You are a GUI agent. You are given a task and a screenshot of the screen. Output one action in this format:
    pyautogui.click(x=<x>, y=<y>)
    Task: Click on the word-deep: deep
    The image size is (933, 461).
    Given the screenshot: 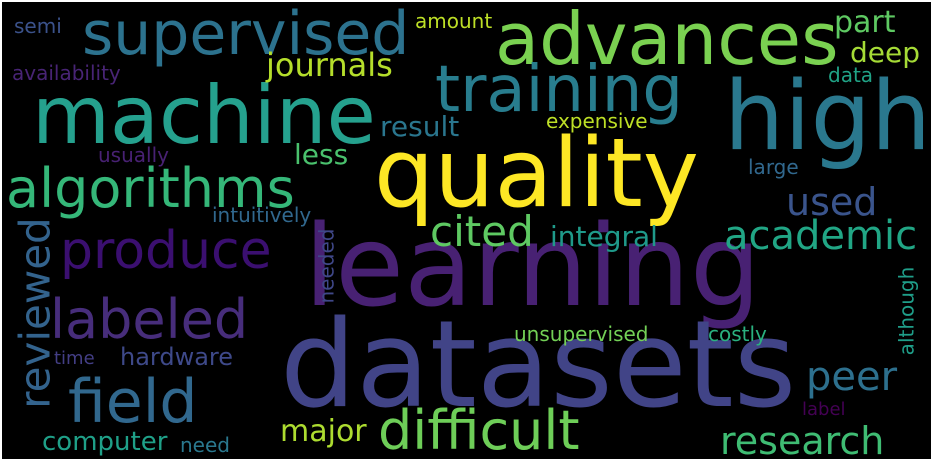 What is the action you would take?
    pyautogui.click(x=885, y=52)
    